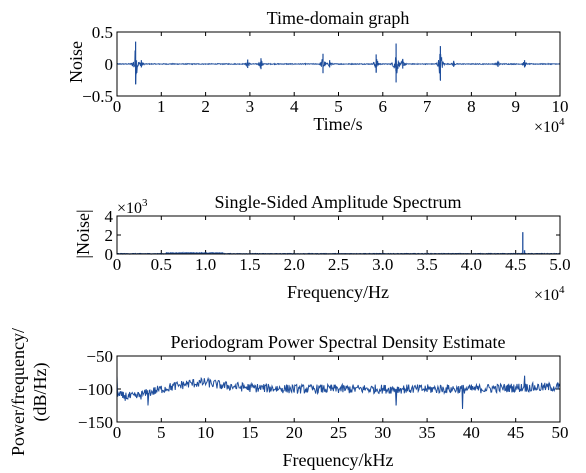  I want to click on panel-2-x-multiplier: ×10⁴, so click(549, 294).